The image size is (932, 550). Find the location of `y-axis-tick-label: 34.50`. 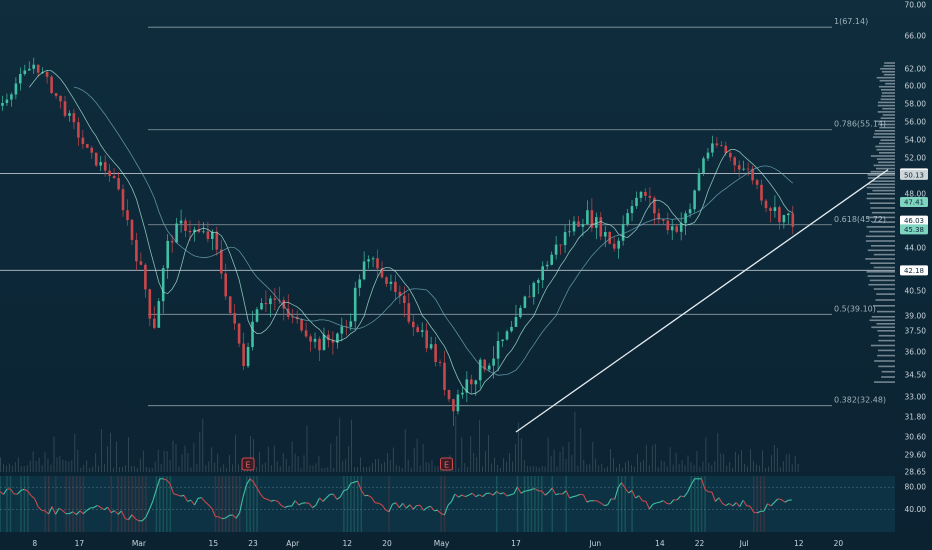

y-axis-tick-label: 34.50 is located at coordinates (916, 375).